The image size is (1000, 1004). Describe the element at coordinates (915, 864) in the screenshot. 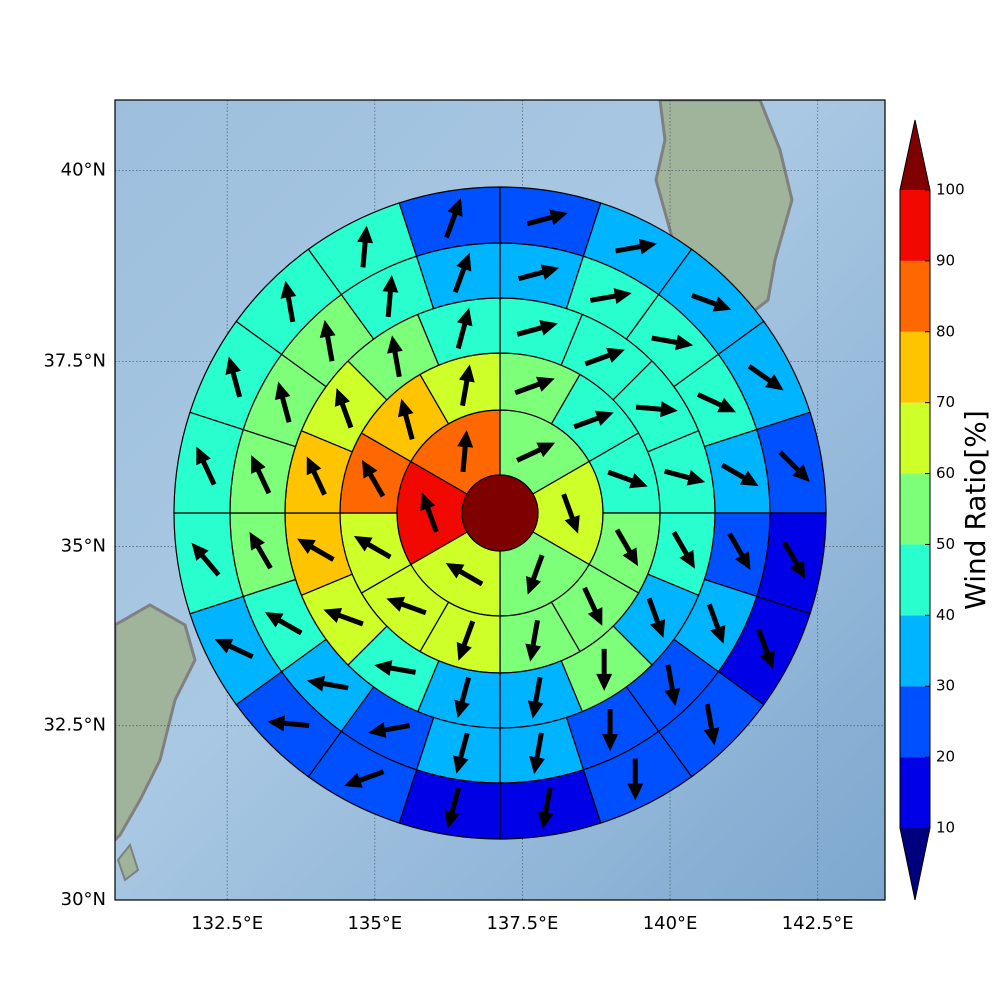

I see `colorbar-under` at that location.